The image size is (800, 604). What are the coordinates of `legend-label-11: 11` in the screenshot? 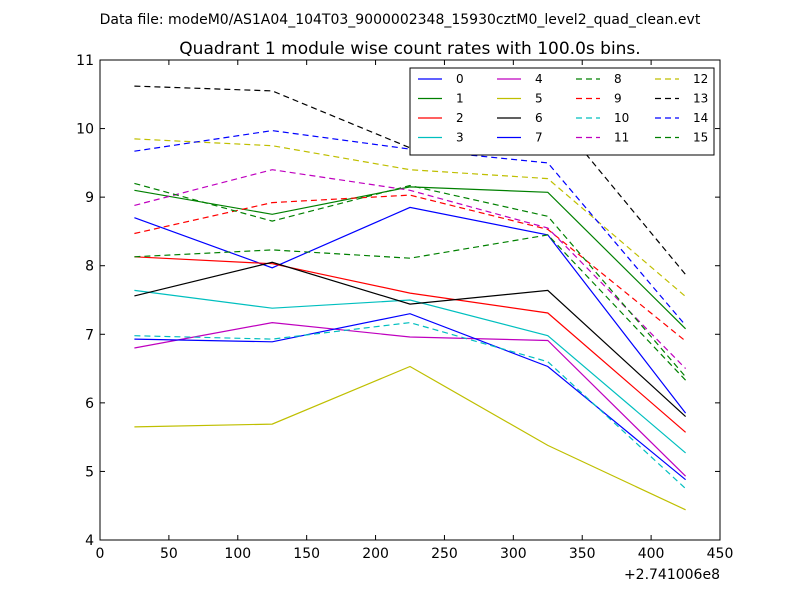 It's located at (621, 138).